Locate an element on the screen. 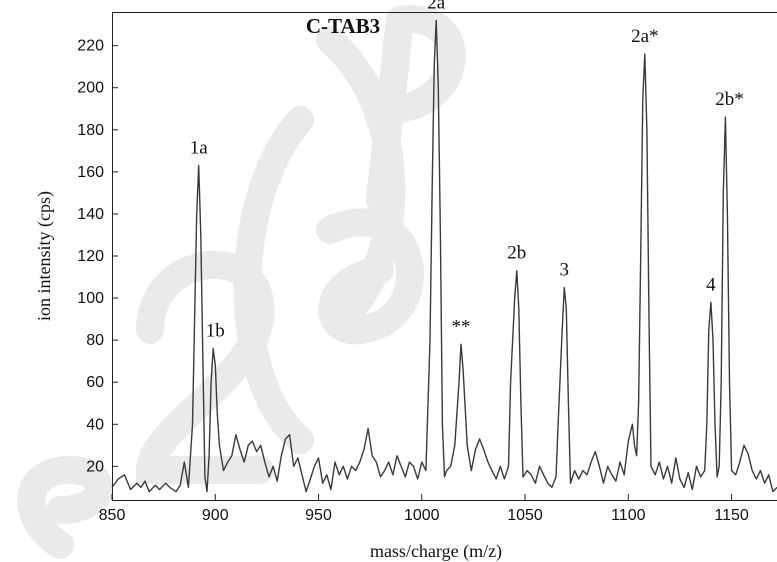 The height and width of the screenshot is (562, 777). y-axis-ticks: 20 40 60 80 100 120 140 160 180 200 220 is located at coordinates (97, 256).